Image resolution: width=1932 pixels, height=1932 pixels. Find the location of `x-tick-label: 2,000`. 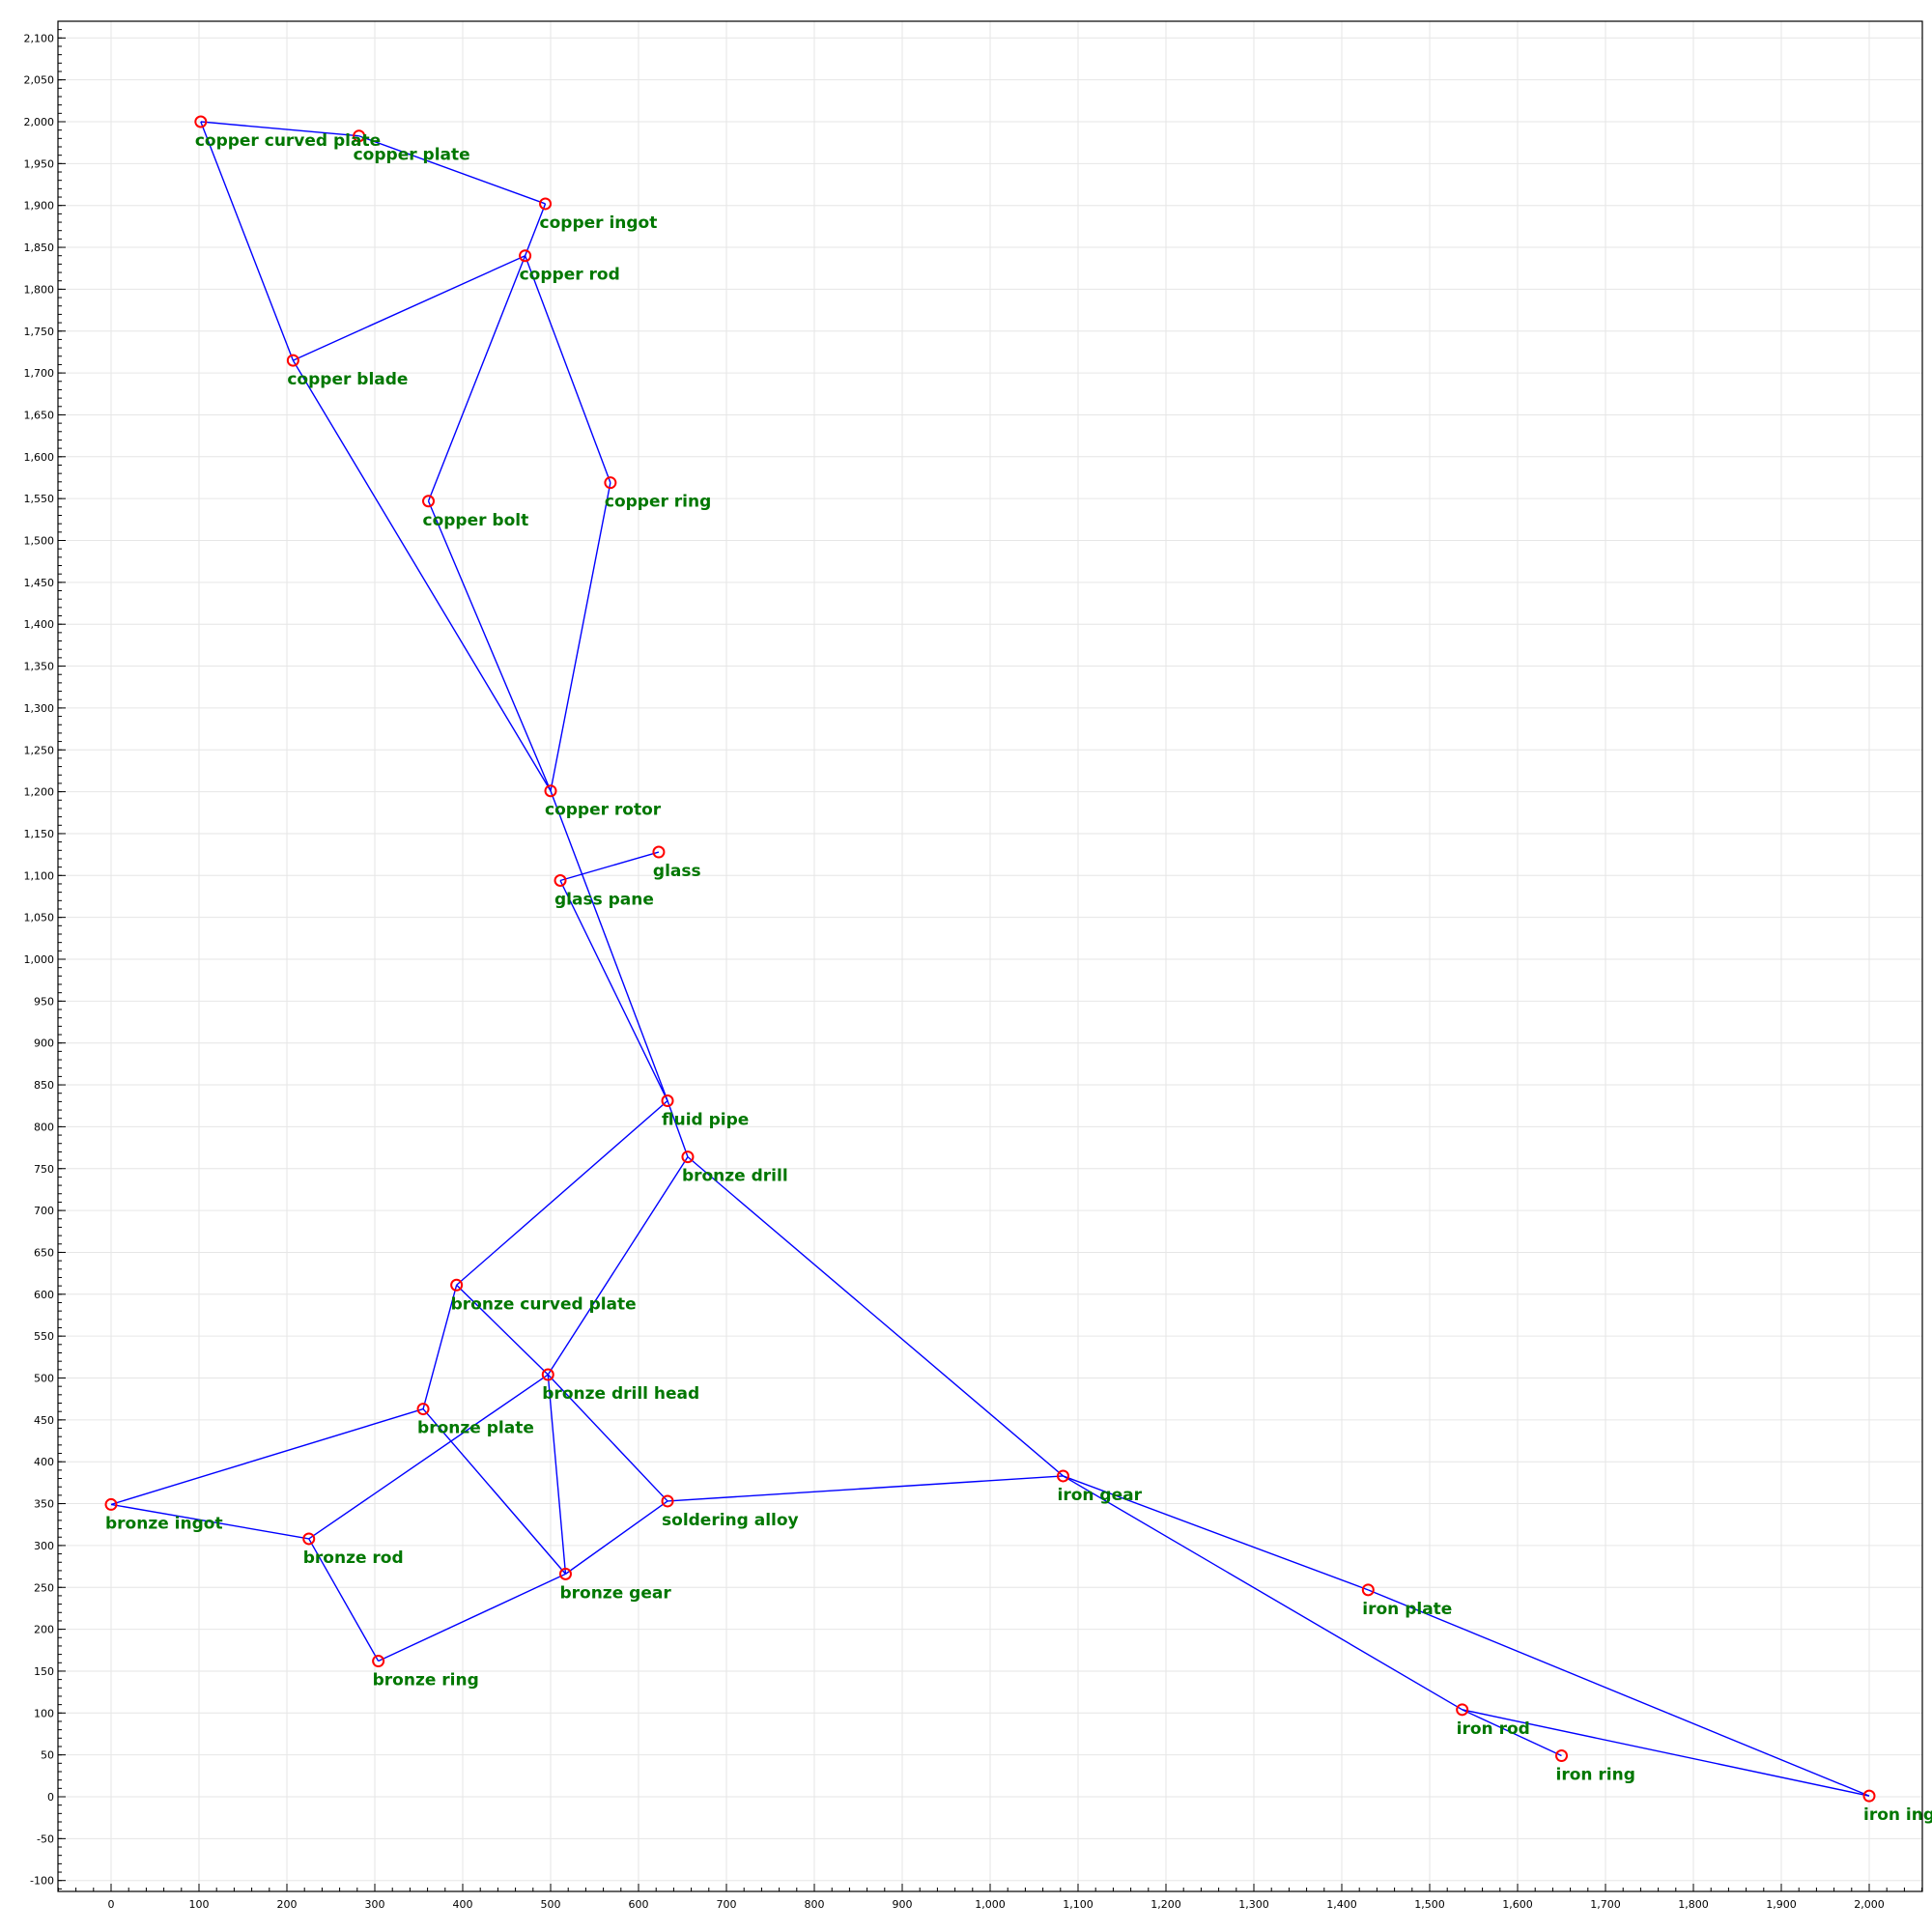

x-tick-label: 2,000 is located at coordinates (1869, 1904).